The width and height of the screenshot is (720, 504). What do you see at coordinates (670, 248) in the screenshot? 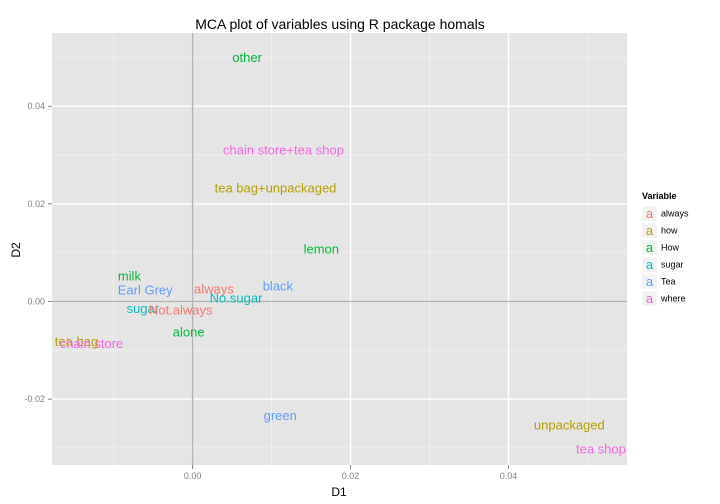
I see `legend-label: How` at bounding box center [670, 248].